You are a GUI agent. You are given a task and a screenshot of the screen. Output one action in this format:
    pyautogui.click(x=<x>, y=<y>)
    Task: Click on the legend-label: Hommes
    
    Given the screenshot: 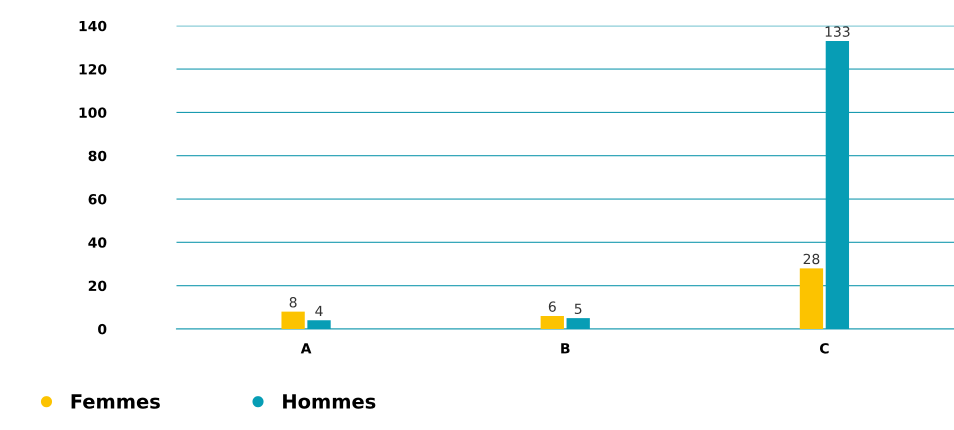 What is the action you would take?
    pyautogui.click(x=329, y=401)
    